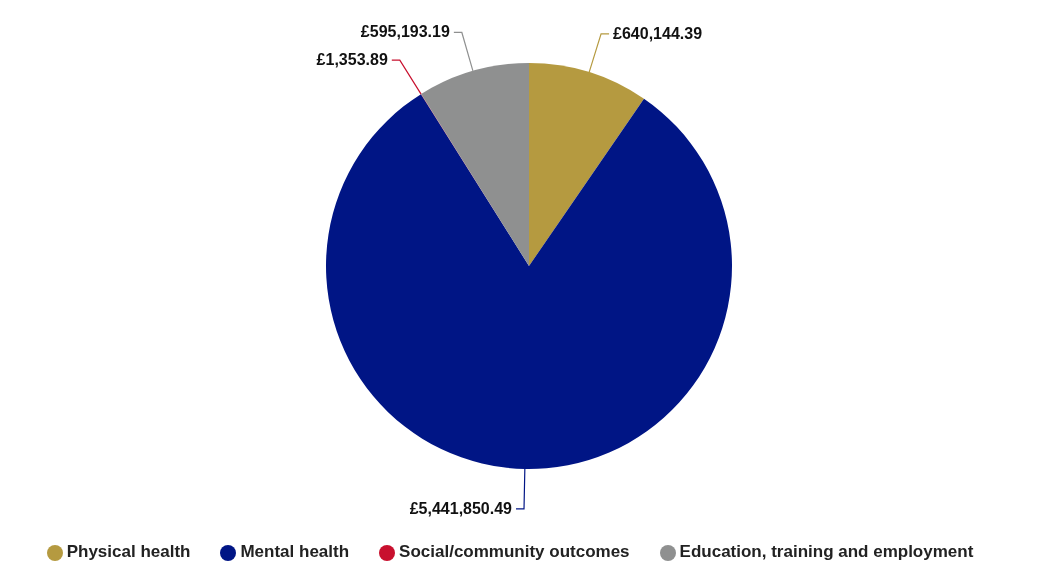 The width and height of the screenshot is (1050, 575). Describe the element at coordinates (128, 551) in the screenshot. I see `legend-label: Physical health` at that location.